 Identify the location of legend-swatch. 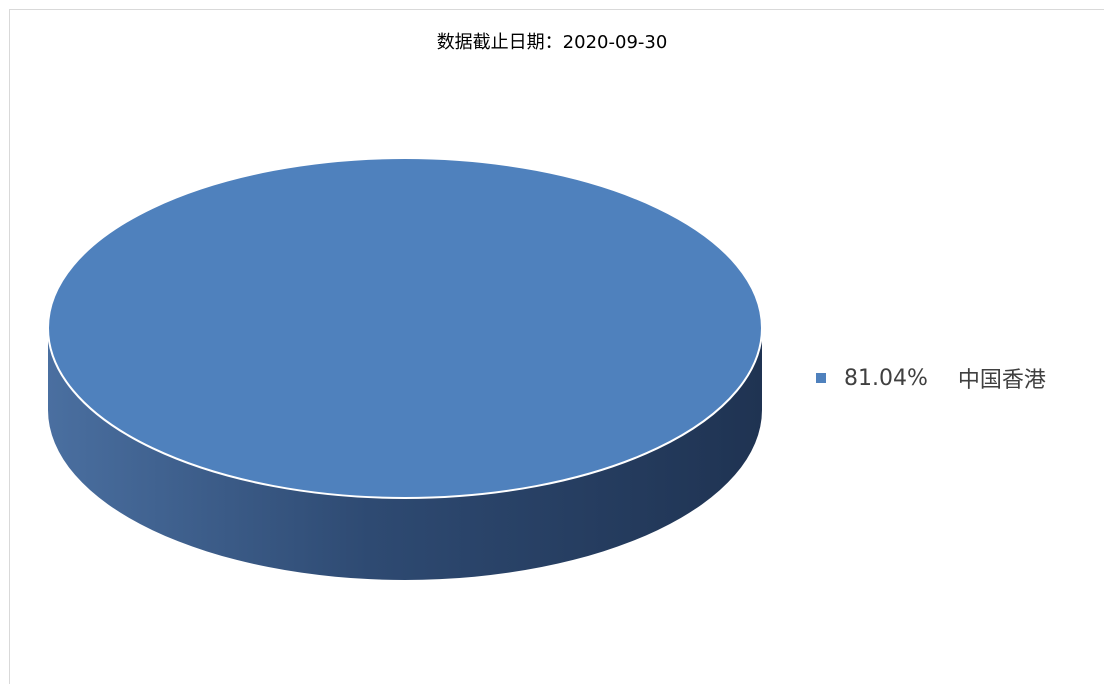
(821, 378).